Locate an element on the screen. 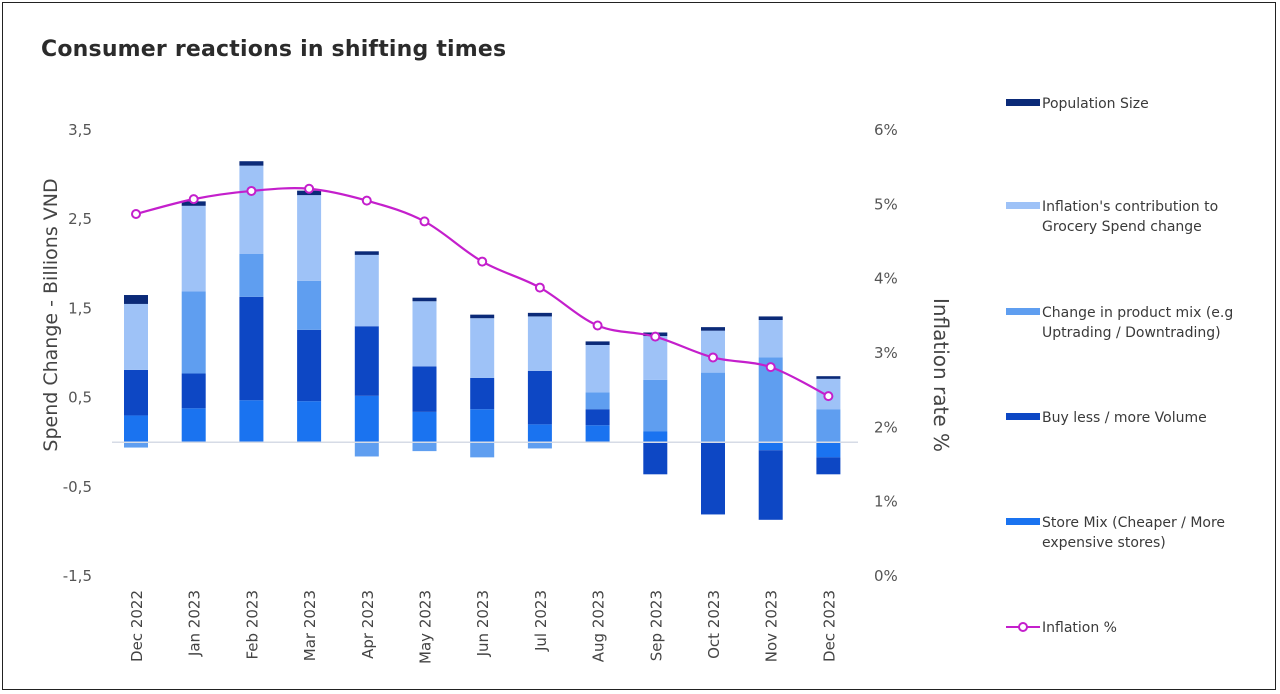 The image size is (1280, 694). legend-label: Buy less / more Volume is located at coordinates (1124, 418).